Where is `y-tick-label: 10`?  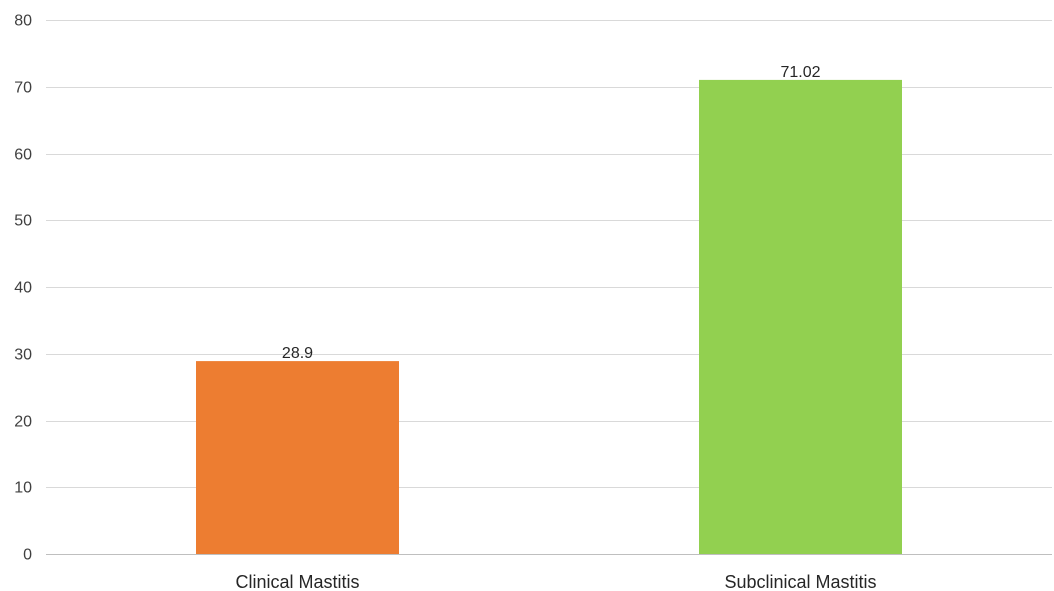 y-tick-label: 10 is located at coordinates (23, 488).